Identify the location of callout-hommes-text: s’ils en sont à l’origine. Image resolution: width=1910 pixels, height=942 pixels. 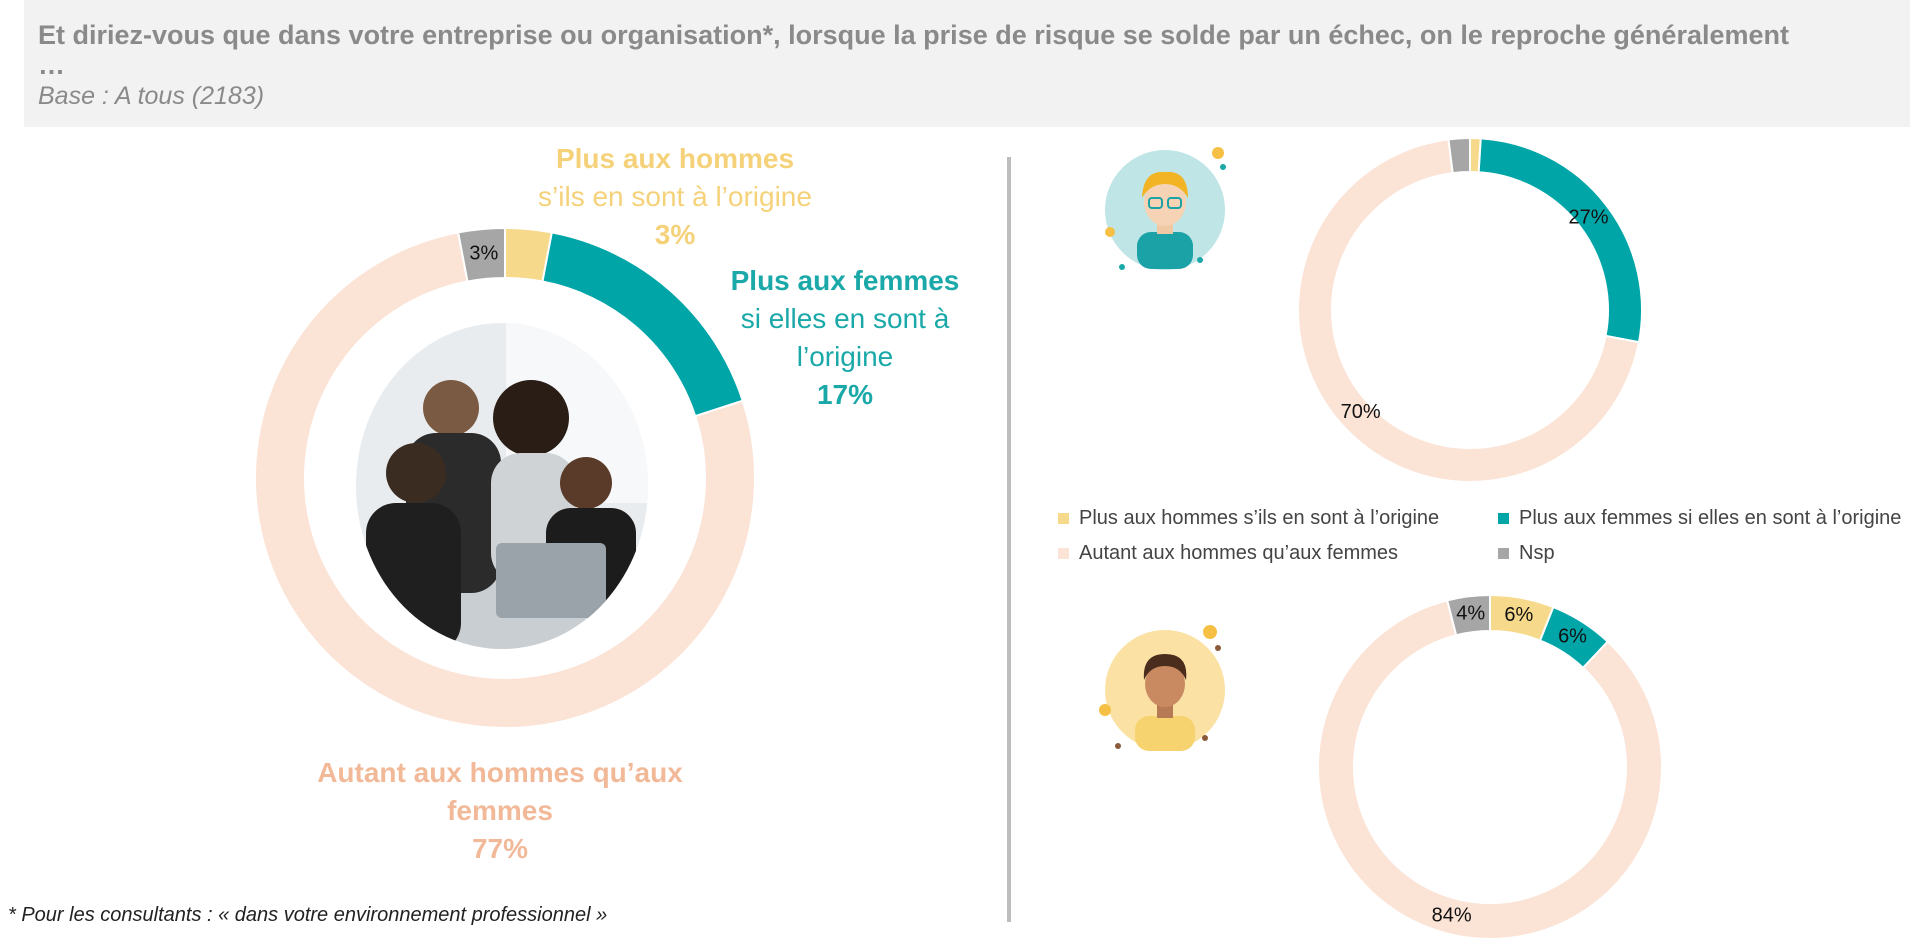
(675, 196).